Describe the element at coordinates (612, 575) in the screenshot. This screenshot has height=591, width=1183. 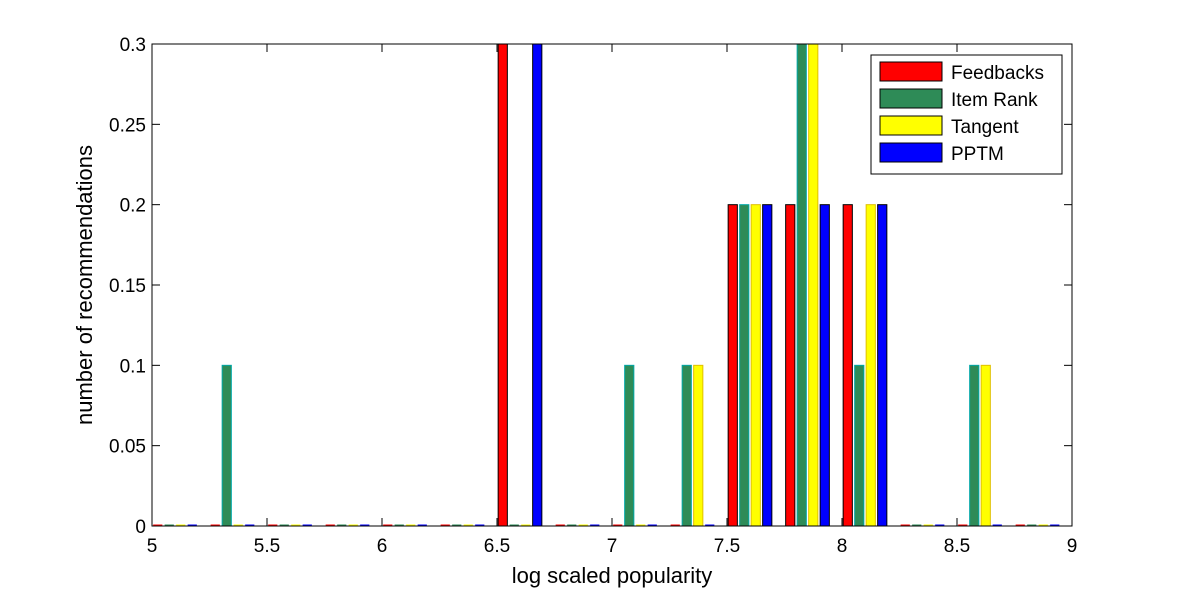
I see `x-axis-title: log scaled popularity` at that location.